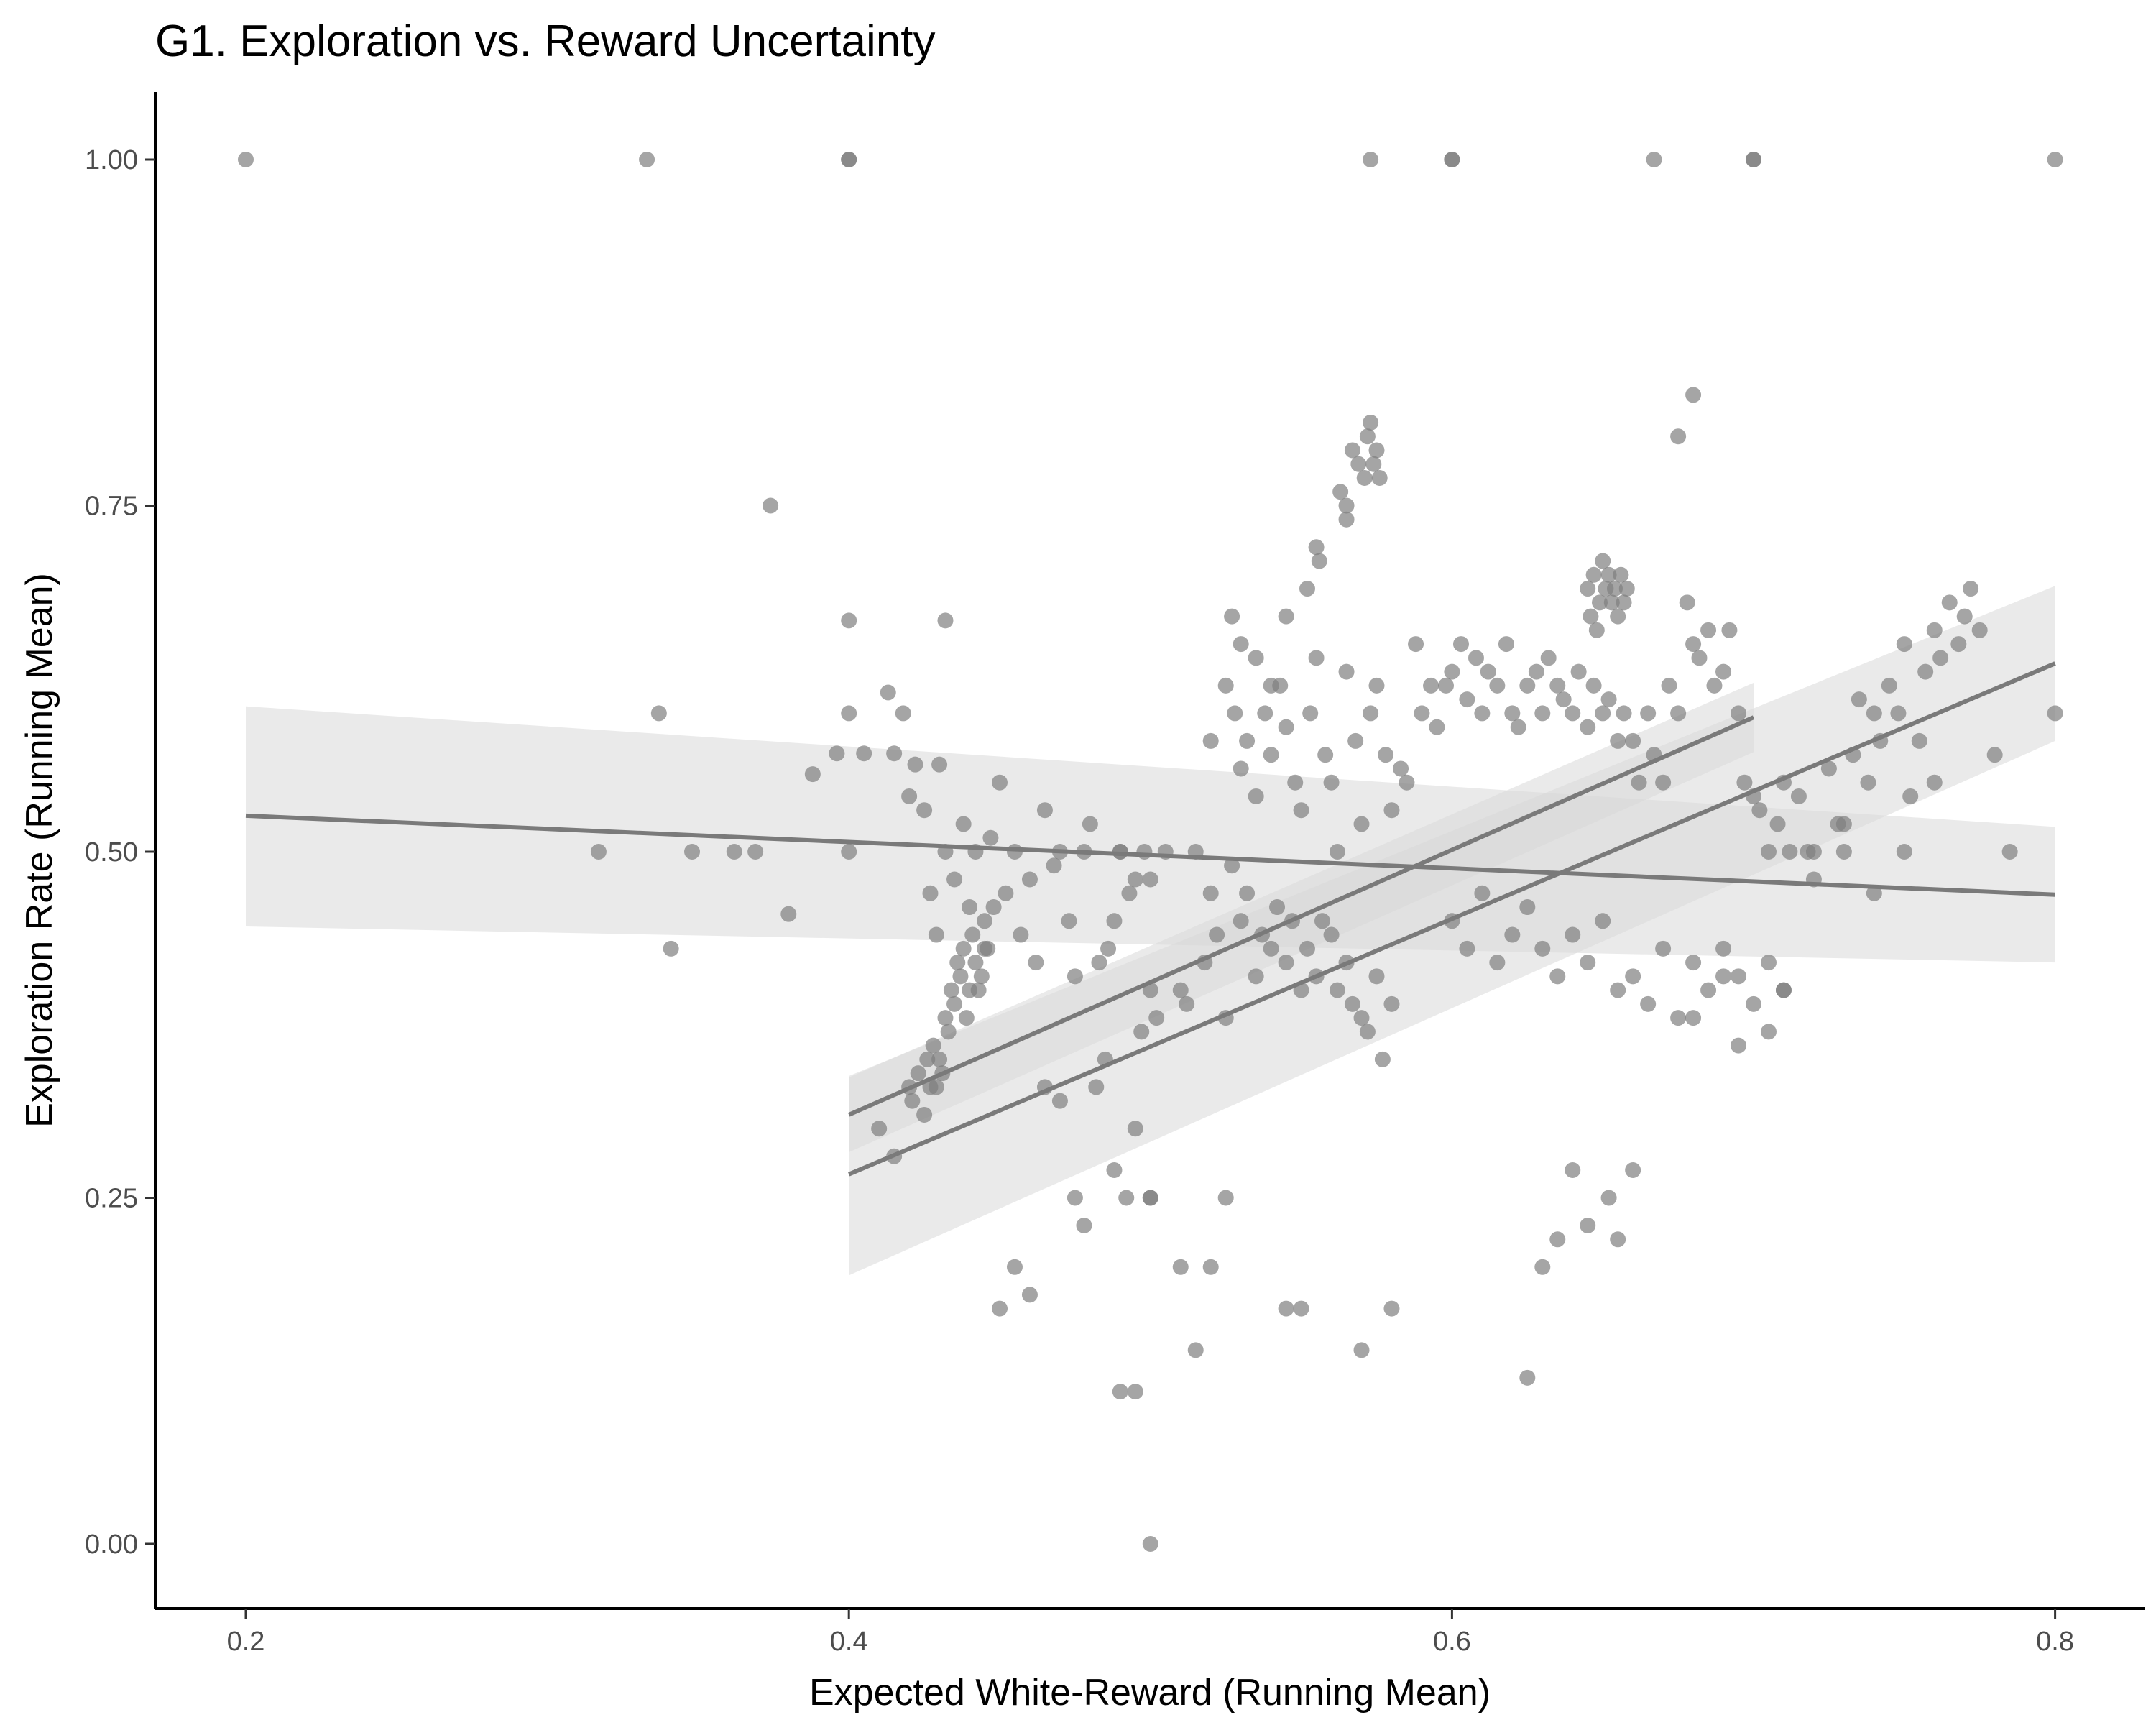 This screenshot has width=2156, height=1725. Describe the element at coordinates (111, 852) in the screenshot. I see `y-tick-label: 0.50` at that location.